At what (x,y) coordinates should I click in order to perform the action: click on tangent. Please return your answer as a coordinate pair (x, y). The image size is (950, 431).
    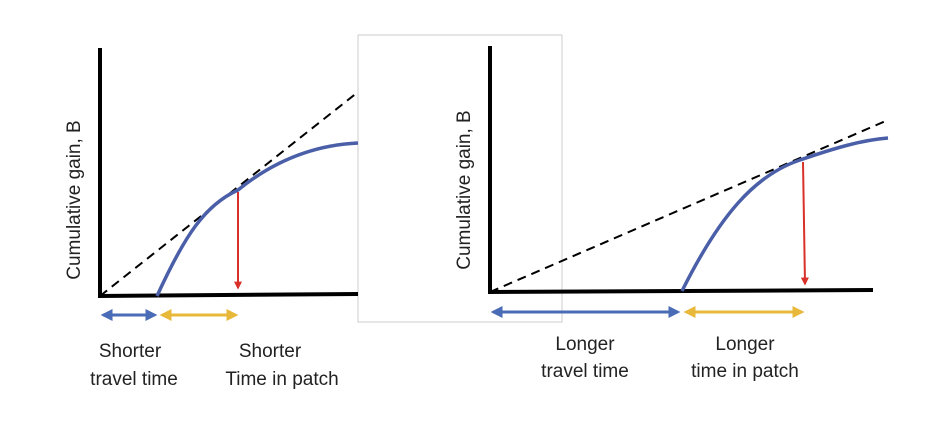
    Looking at the image, I should click on (229, 194).